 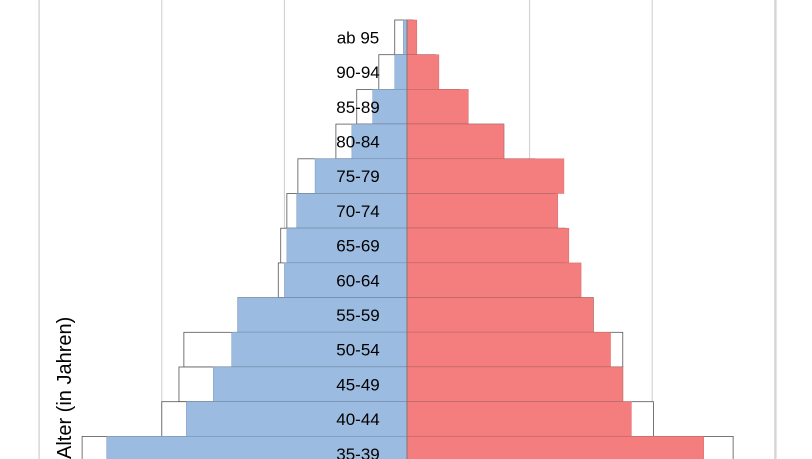 What do you see at coordinates (357, 141) in the screenshot?
I see `age-group-label: 80-84` at bounding box center [357, 141].